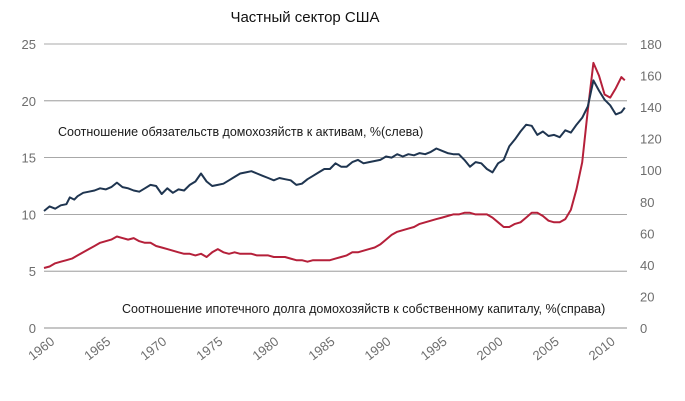  Describe the element at coordinates (378, 349) in the screenshot. I see `x-tick-label: 1990` at that location.